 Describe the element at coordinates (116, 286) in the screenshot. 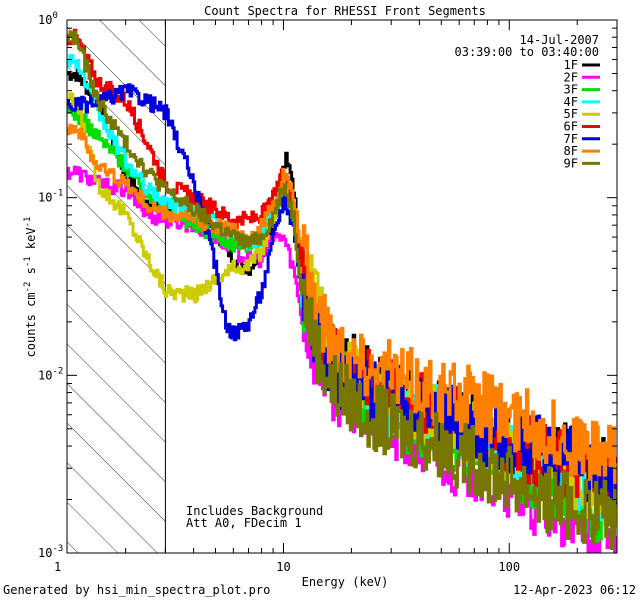

I see `excluded-energy-hatch` at that location.